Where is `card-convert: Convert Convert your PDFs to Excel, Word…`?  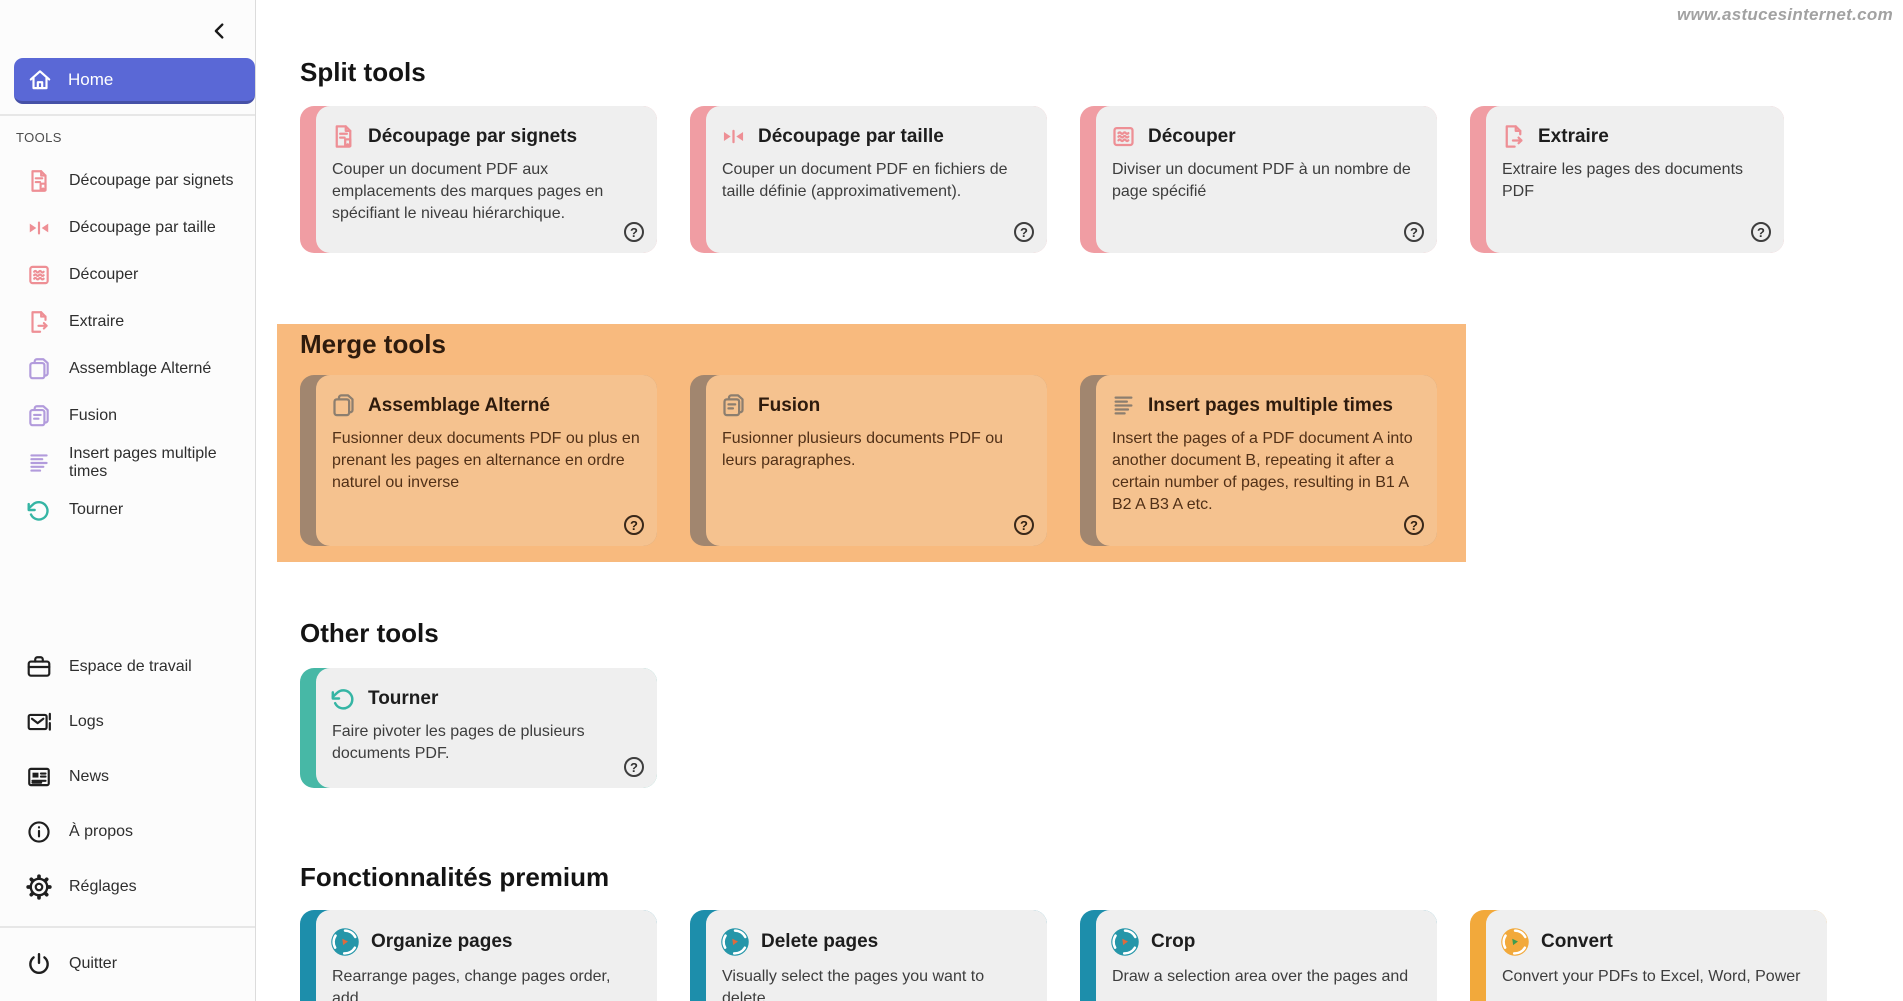
card-convert: Convert Convert your PDFs to Excel, Word… is located at coordinates (1648, 955).